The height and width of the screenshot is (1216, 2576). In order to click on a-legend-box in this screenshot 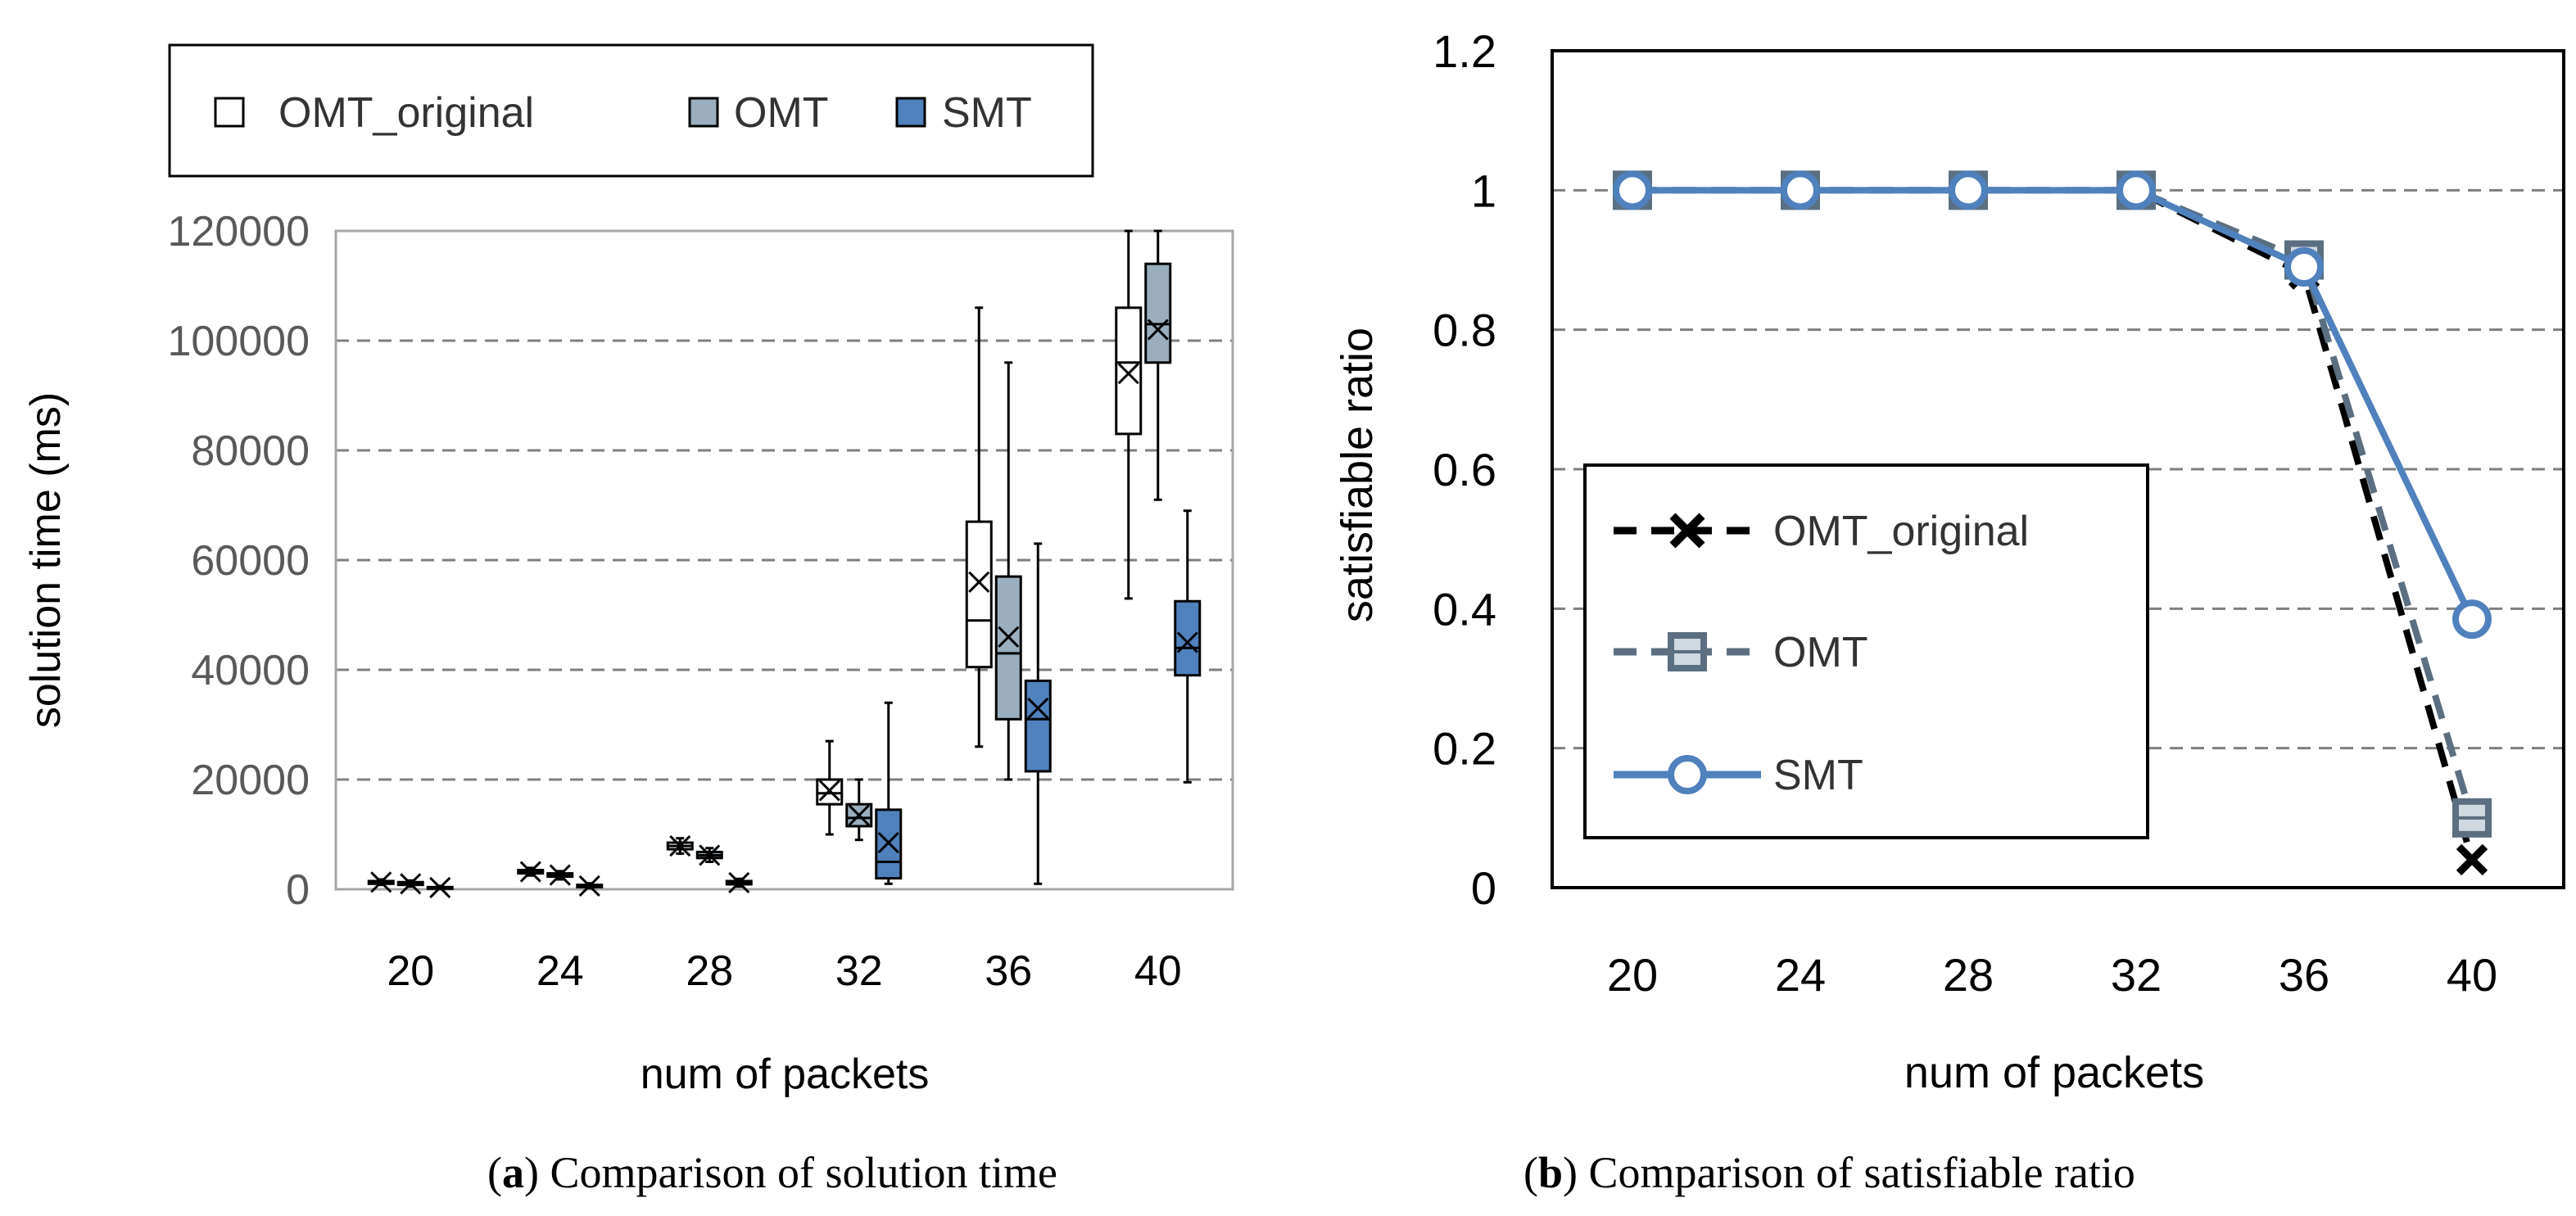, I will do `click(631, 111)`.